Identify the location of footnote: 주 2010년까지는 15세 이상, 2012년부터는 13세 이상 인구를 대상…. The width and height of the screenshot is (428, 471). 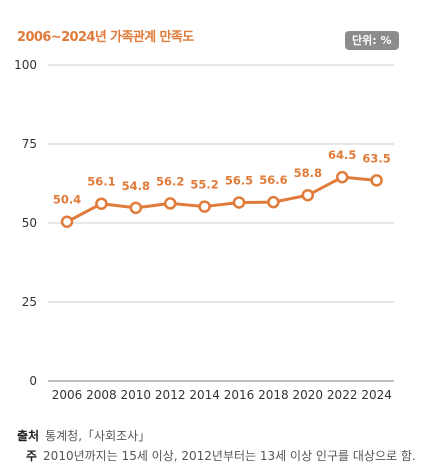
(221, 455).